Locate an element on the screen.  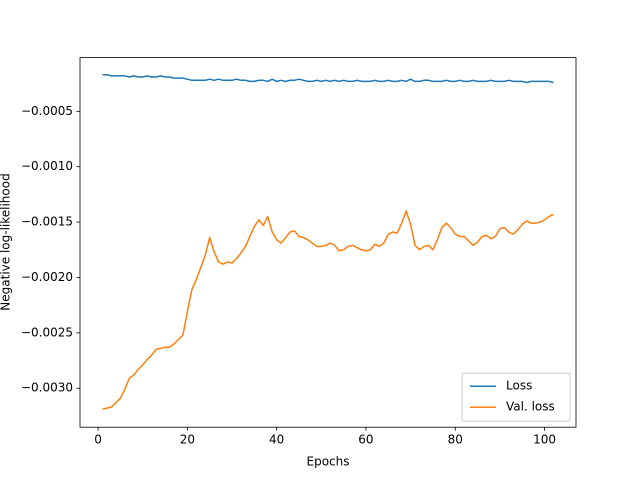
legend-label: Val. loss is located at coordinates (530, 407).